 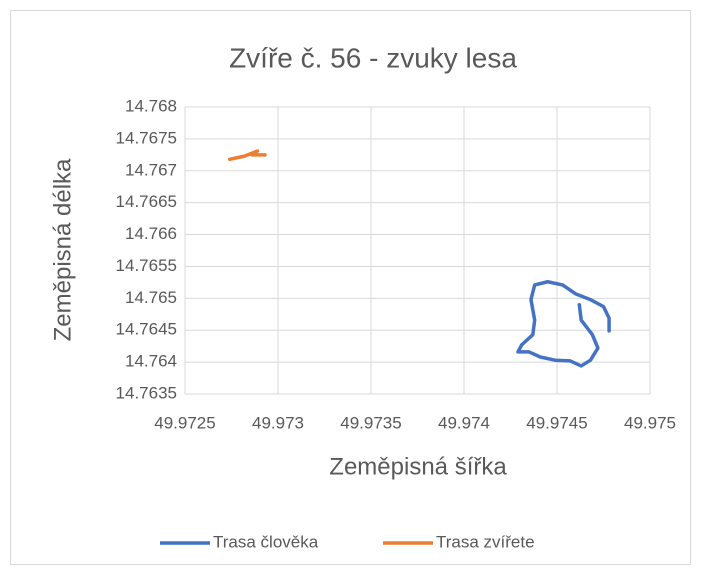 What do you see at coordinates (146, 392) in the screenshot?
I see `y-tick-label: 14.7635` at bounding box center [146, 392].